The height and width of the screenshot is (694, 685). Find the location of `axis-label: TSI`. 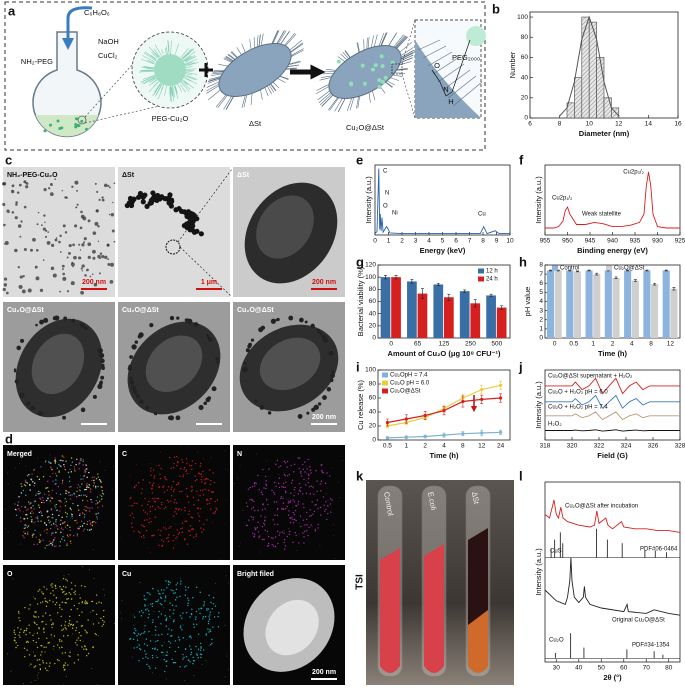

axis-label: TSI is located at coordinates (360, 582).